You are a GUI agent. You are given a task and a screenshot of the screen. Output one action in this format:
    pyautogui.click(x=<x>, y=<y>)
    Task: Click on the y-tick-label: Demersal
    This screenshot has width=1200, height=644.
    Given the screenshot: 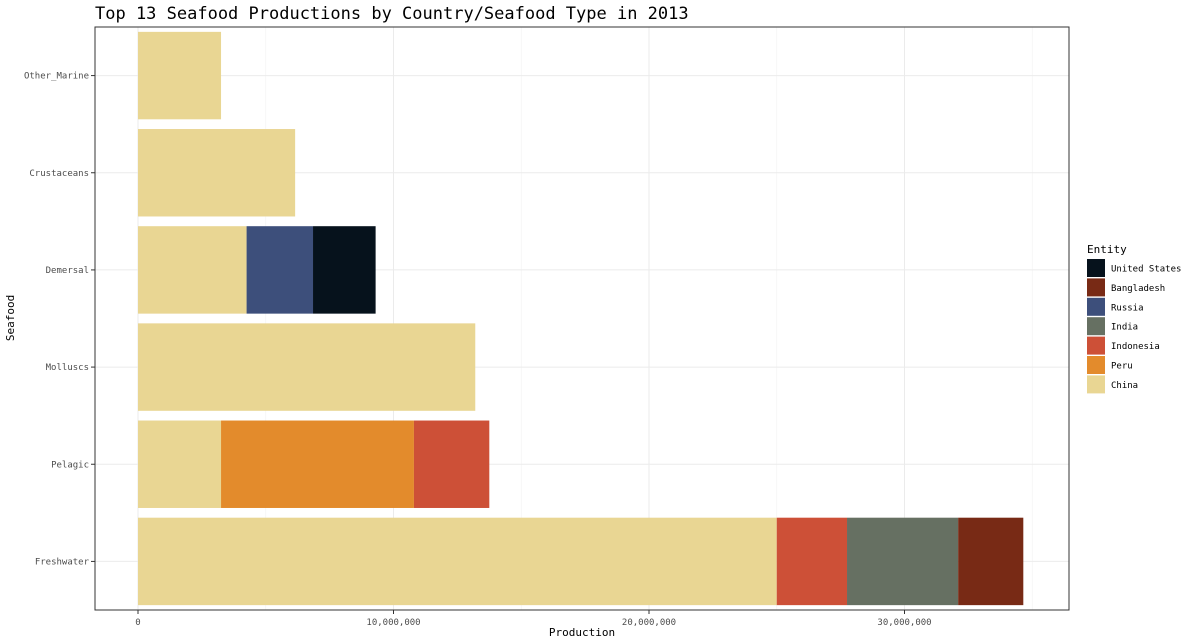 What is the action you would take?
    pyautogui.click(x=67, y=271)
    